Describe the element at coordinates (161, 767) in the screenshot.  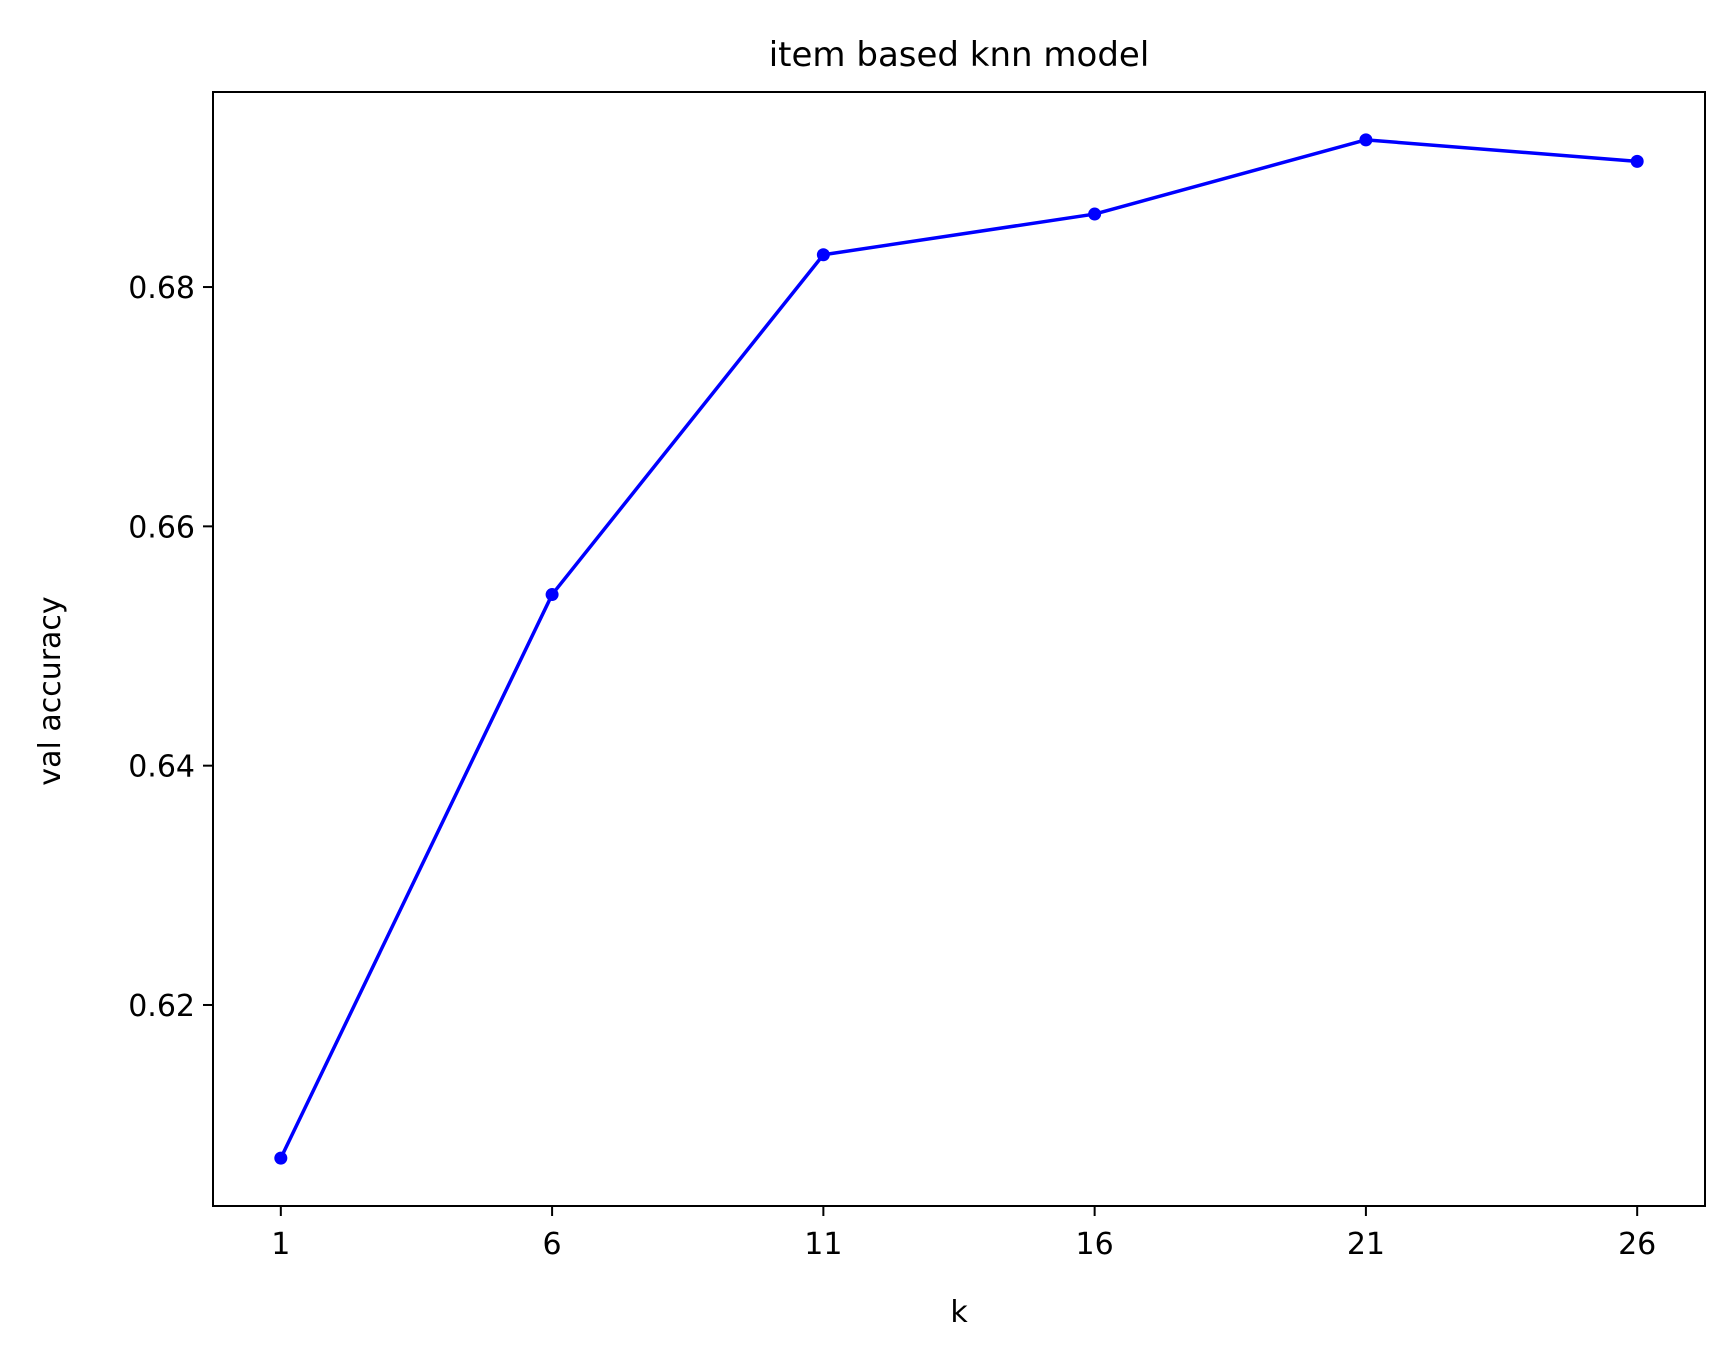
I see `y-tick-label: 0.64` at that location.